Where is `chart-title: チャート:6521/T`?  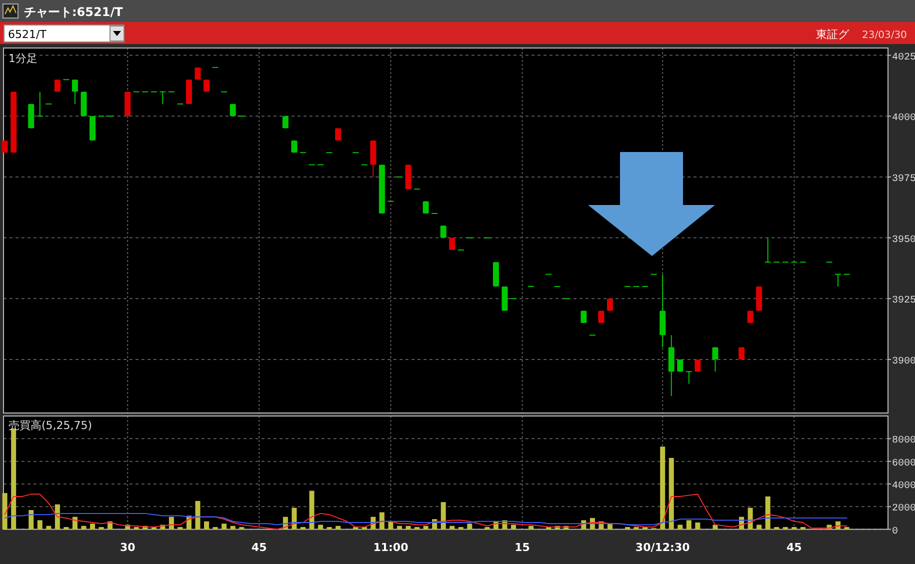
chart-title: チャート:6521/T is located at coordinates (74, 12).